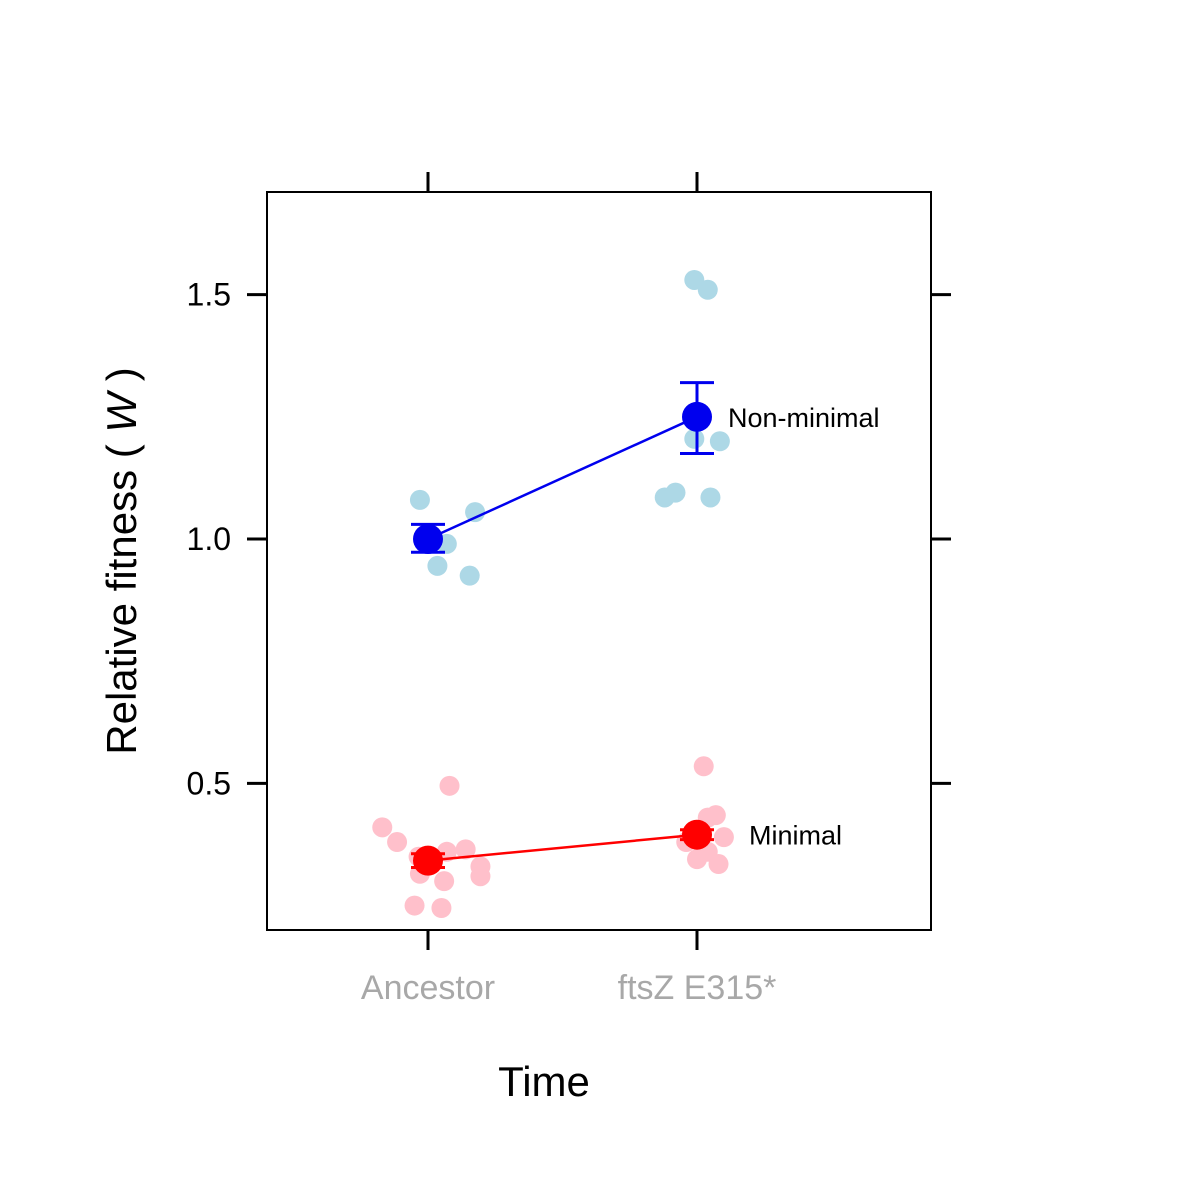  What do you see at coordinates (209, 539) in the screenshot?
I see `y-tick-label: 1.0` at bounding box center [209, 539].